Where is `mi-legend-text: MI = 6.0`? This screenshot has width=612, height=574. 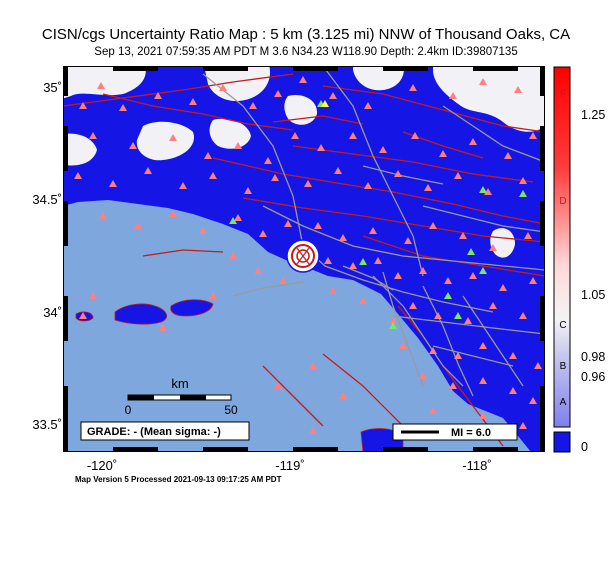 mi-legend-text: MI = 6.0 is located at coordinates (471, 433).